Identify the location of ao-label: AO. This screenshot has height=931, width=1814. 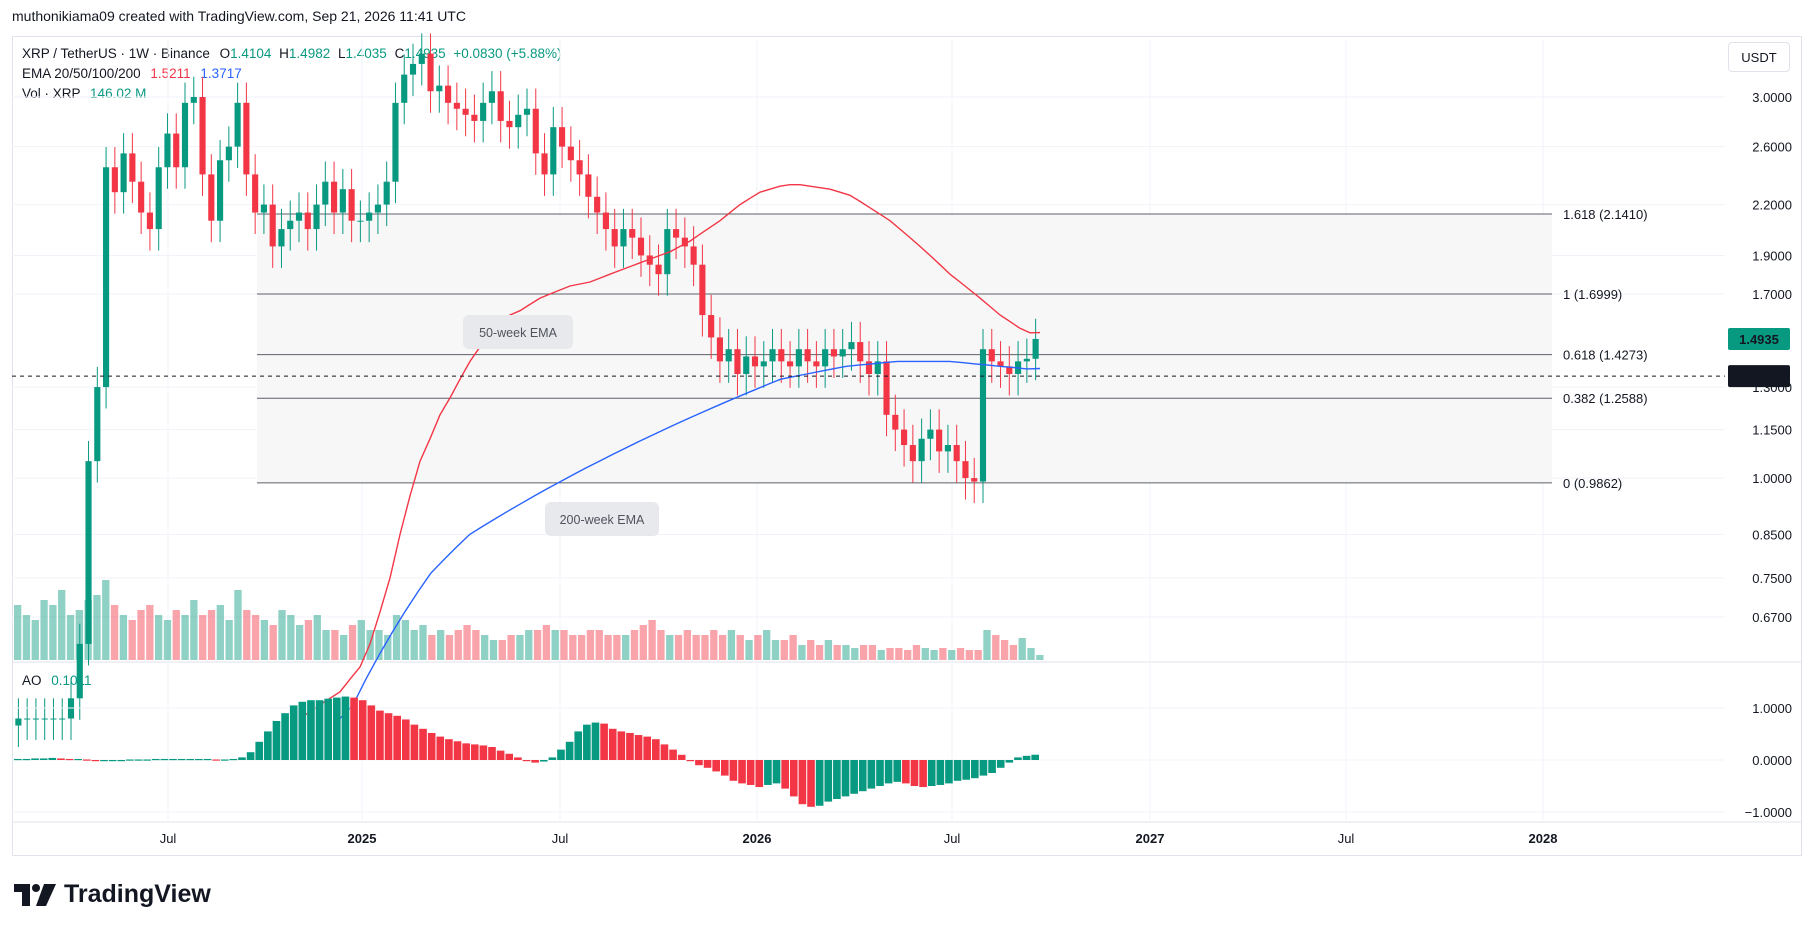
(32, 680).